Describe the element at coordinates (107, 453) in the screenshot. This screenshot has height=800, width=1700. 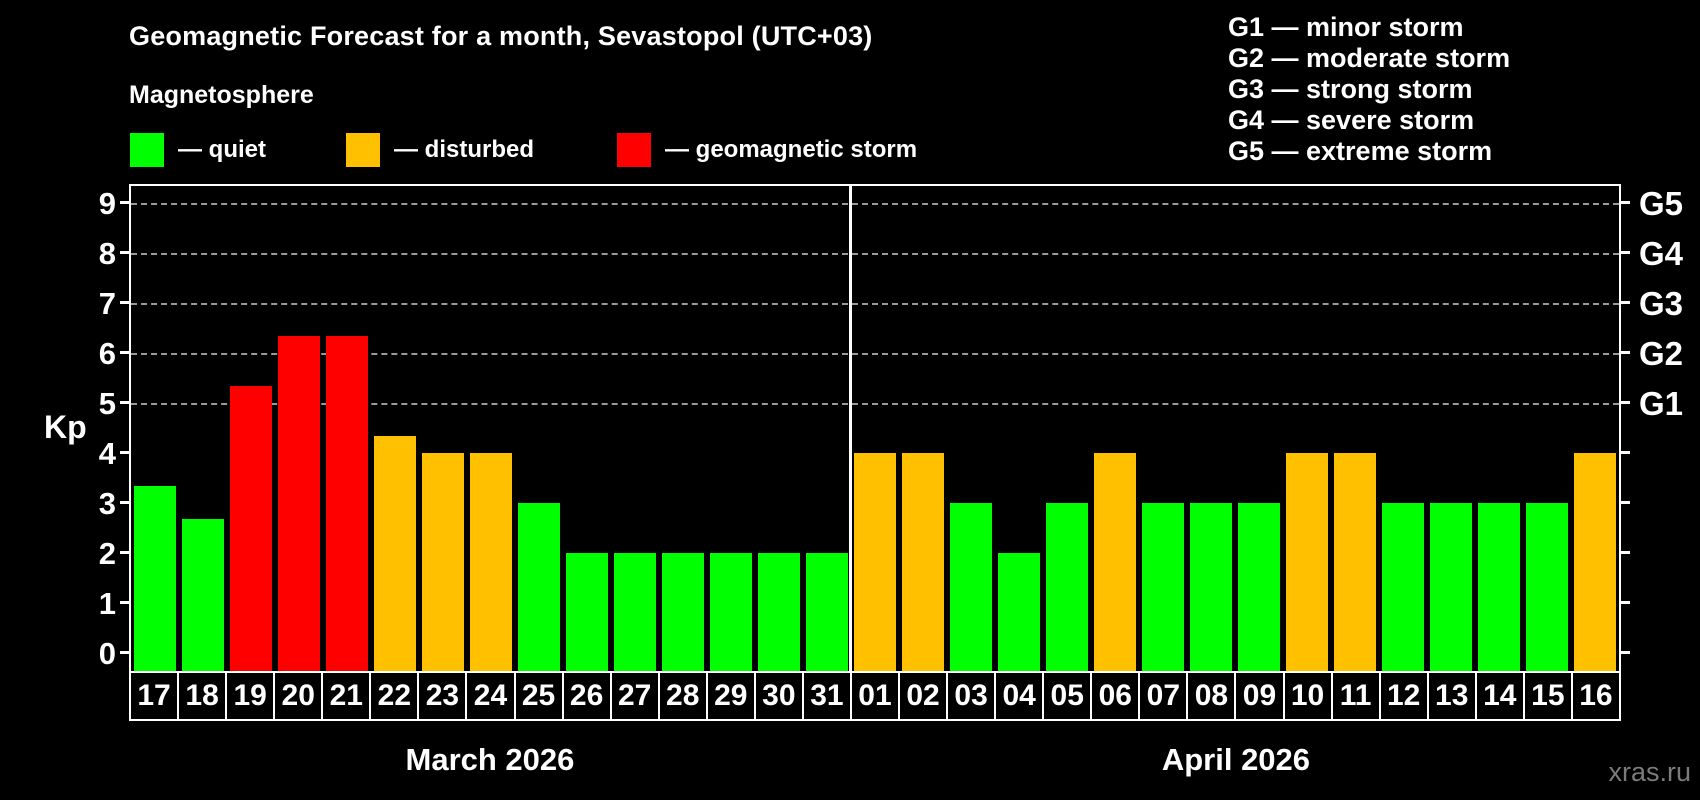
I see `y-tick-label-4: 4` at that location.